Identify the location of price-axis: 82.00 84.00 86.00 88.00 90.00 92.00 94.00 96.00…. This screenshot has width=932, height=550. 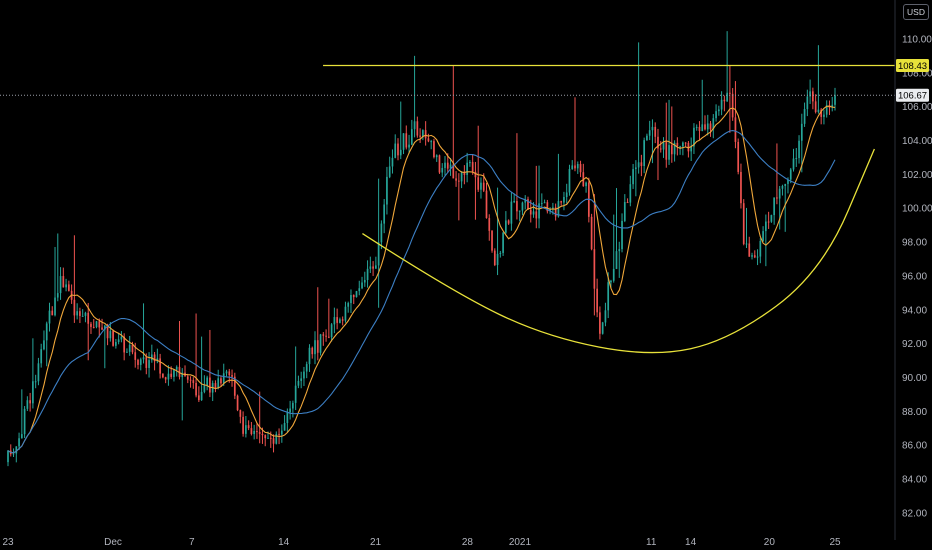
(917, 276).